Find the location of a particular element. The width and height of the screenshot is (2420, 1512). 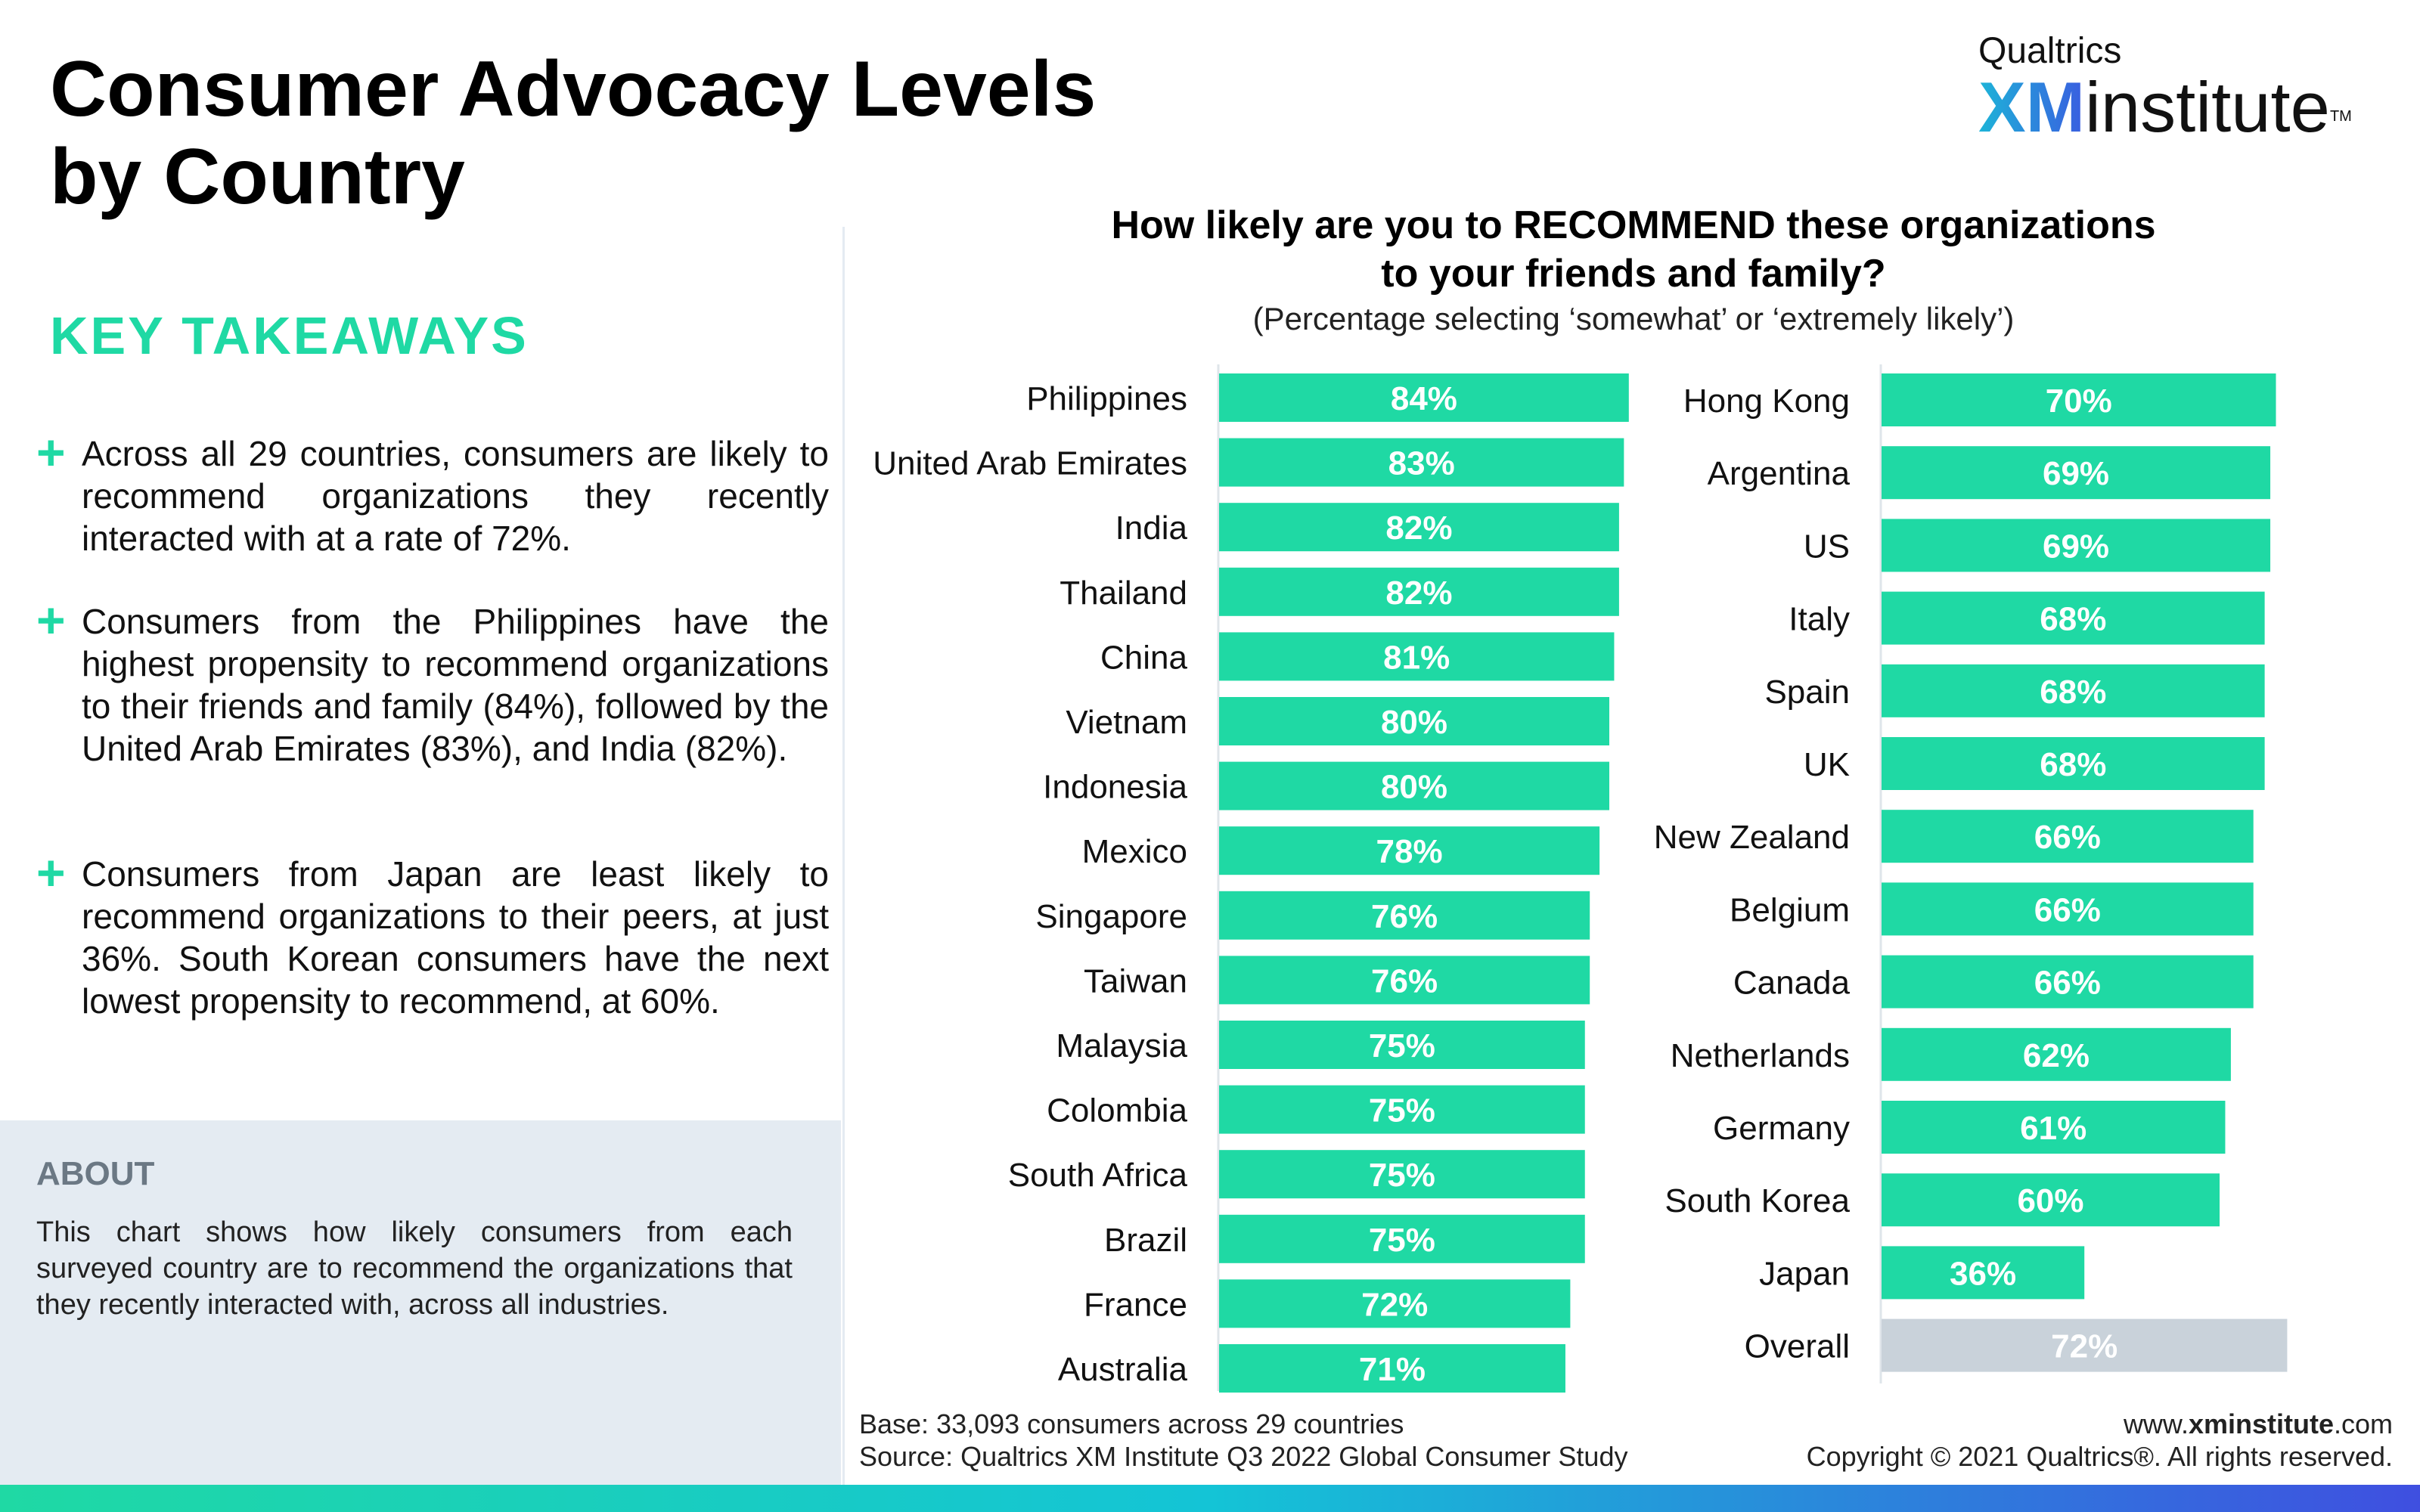

category-label: Thailand is located at coordinates (1123, 593).